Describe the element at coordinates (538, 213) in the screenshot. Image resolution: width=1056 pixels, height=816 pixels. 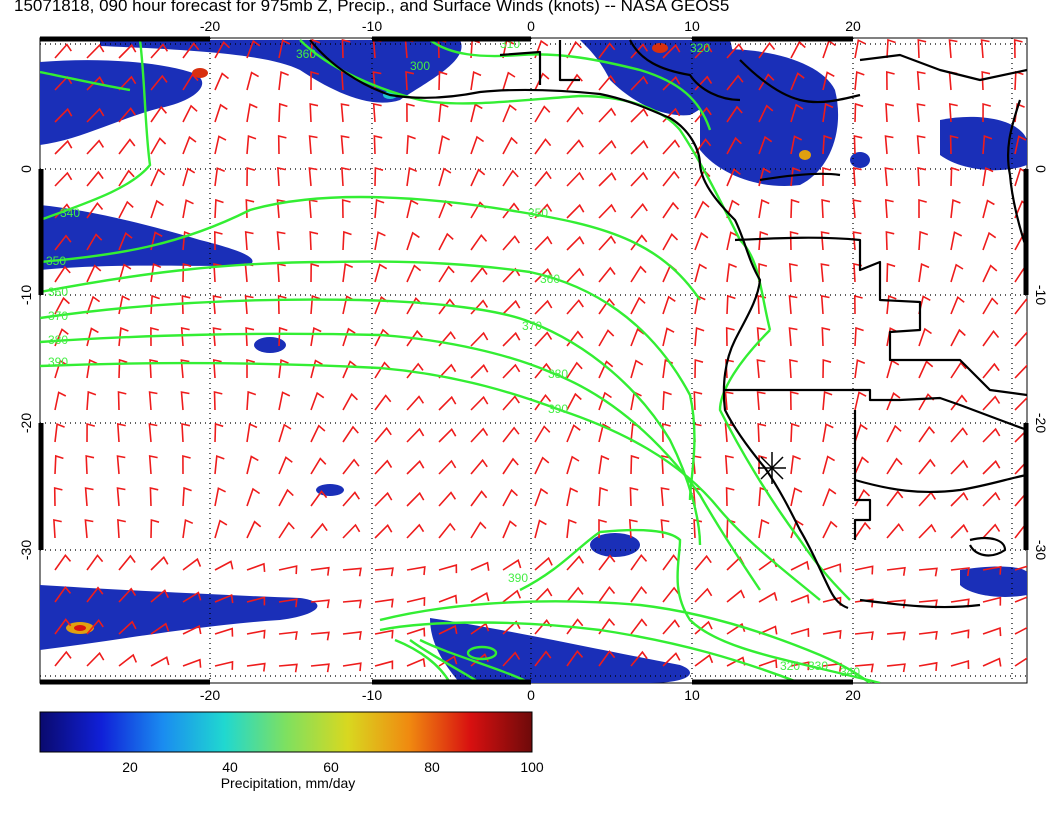
I see `contour-label: 350` at that location.